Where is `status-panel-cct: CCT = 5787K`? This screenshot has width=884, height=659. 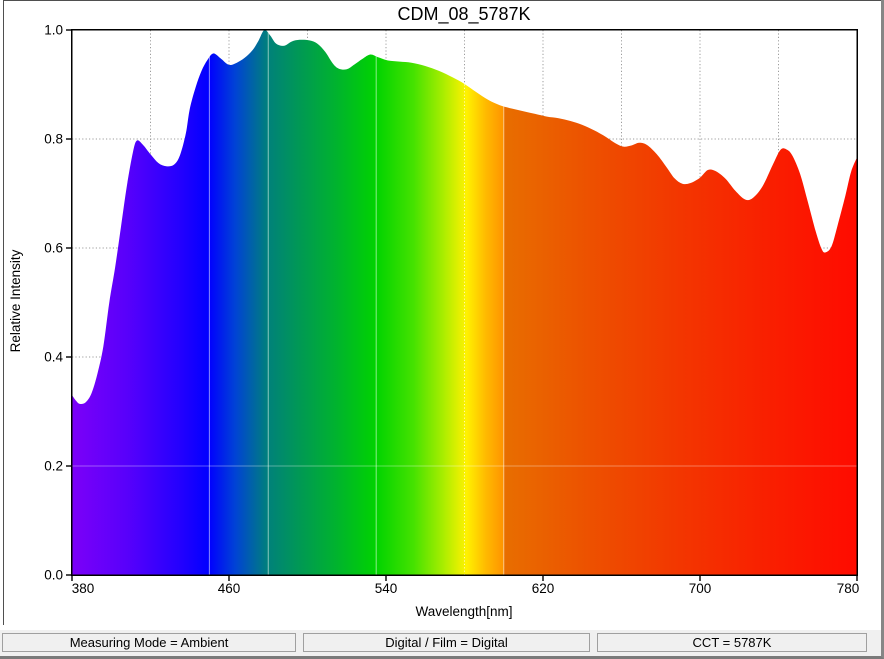 status-panel-cct: CCT = 5787K is located at coordinates (732, 642).